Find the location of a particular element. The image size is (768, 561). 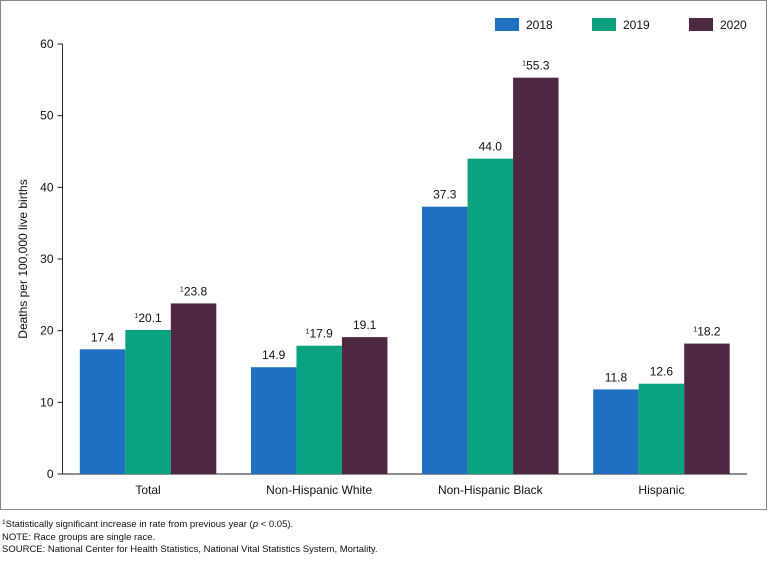

value-label: 11.8 is located at coordinates (616, 377).